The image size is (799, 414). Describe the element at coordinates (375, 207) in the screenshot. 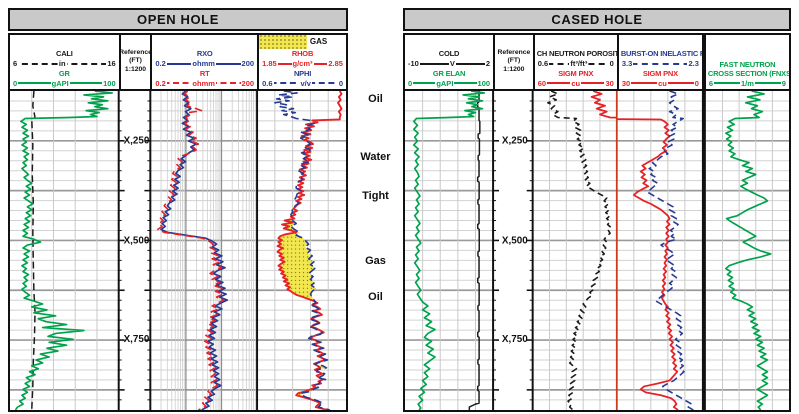

I see `fluid-annotations: Oil Water Tight Gas Oil` at that location.